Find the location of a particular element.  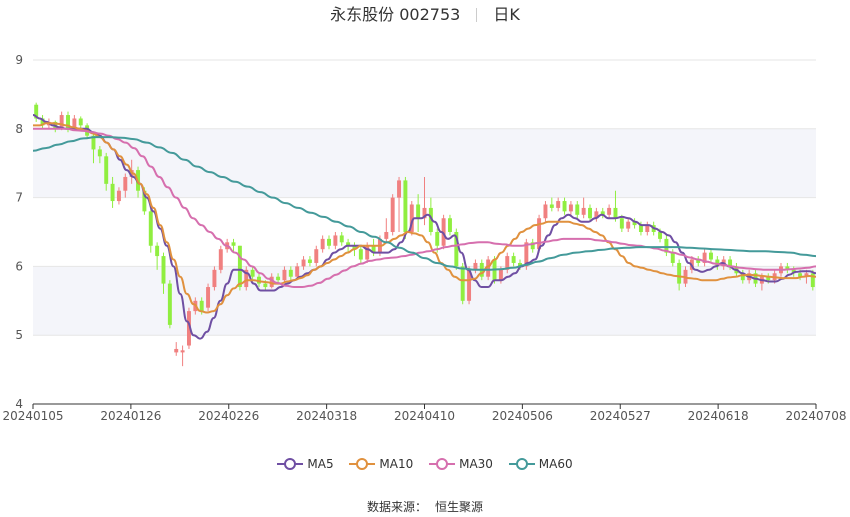

y-tick-label: 6 is located at coordinates (19, 266).